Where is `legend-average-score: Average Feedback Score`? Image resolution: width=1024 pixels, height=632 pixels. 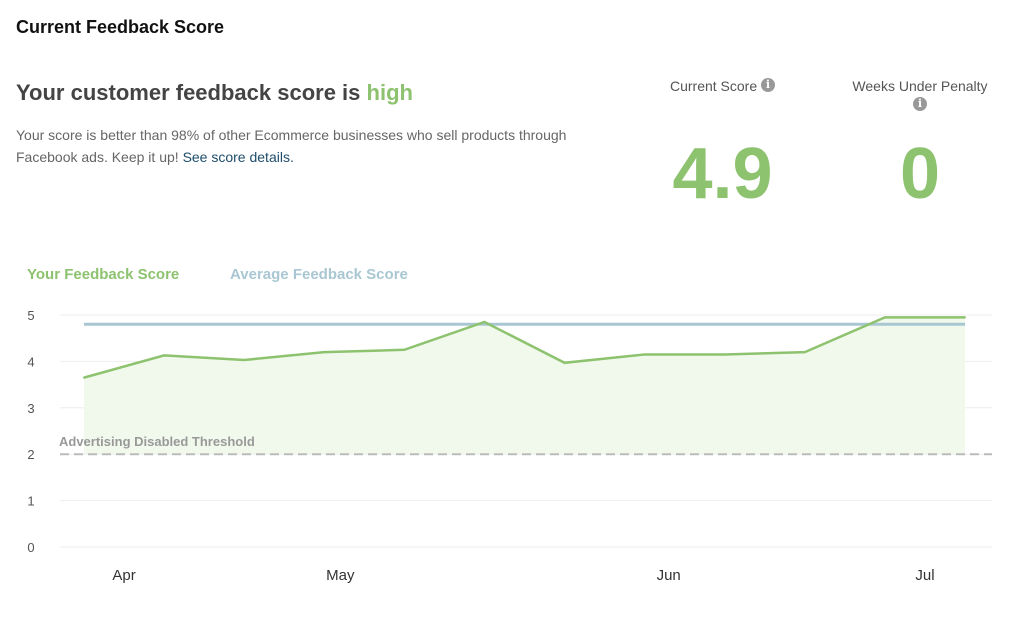
legend-average-score: Average Feedback Score is located at coordinates (319, 274).